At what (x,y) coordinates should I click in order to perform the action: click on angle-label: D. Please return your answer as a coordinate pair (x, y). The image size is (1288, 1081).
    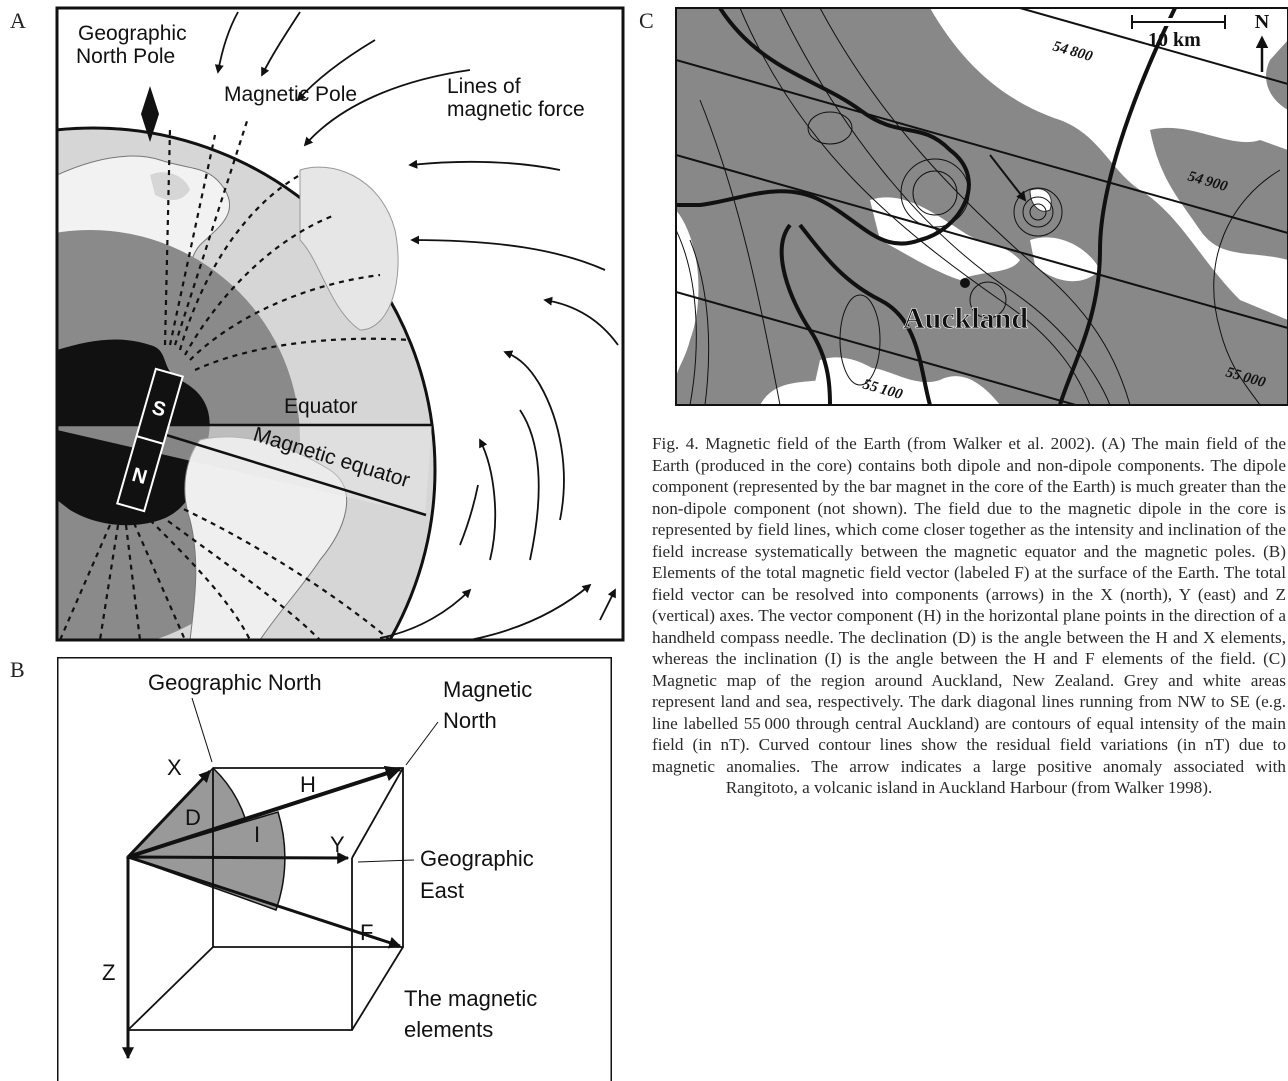
    Looking at the image, I should click on (193, 817).